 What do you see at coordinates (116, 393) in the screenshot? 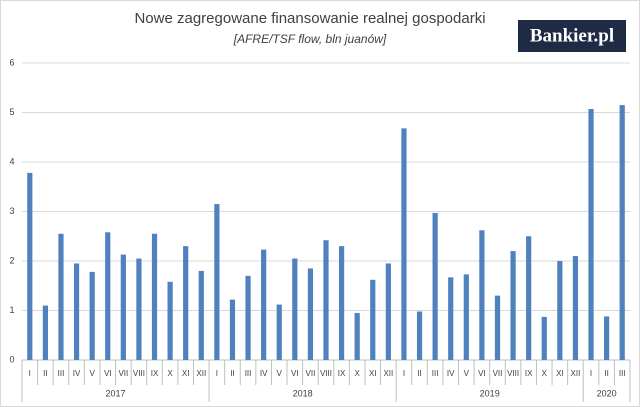
I see `group-label: 2017` at bounding box center [116, 393].